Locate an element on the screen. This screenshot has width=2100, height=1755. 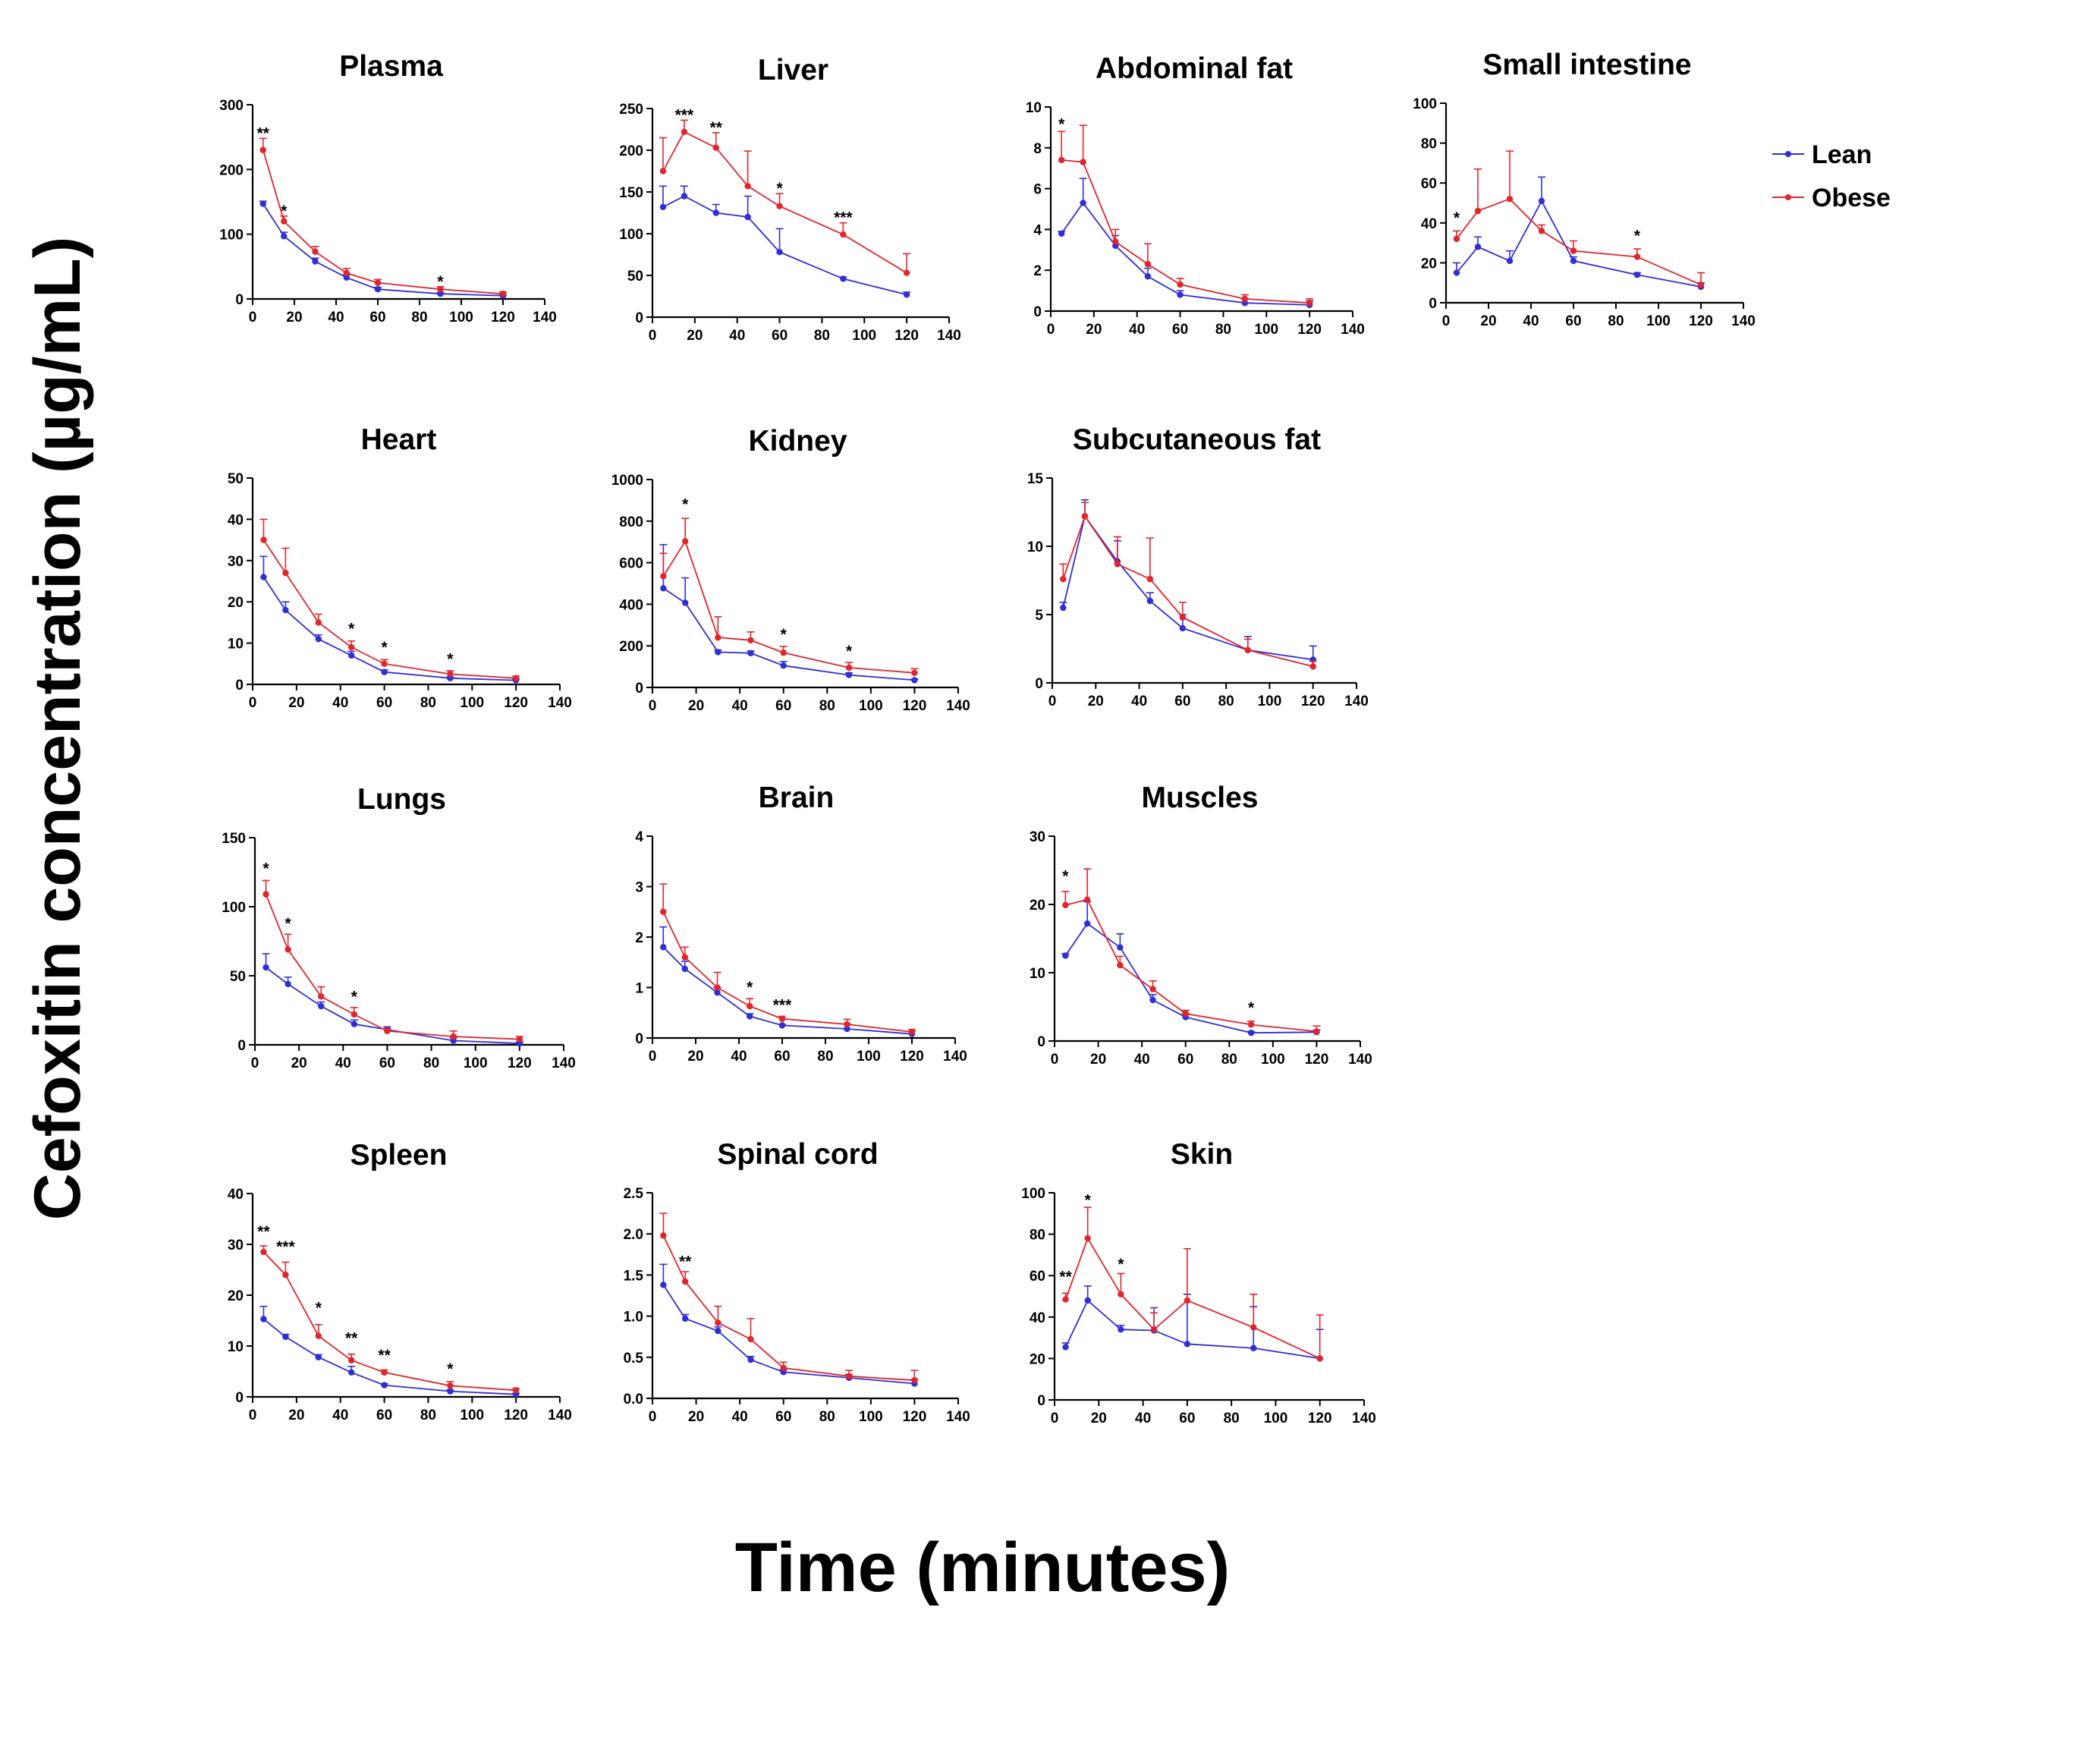
y-tick-label: 10 is located at coordinates (236, 1347).